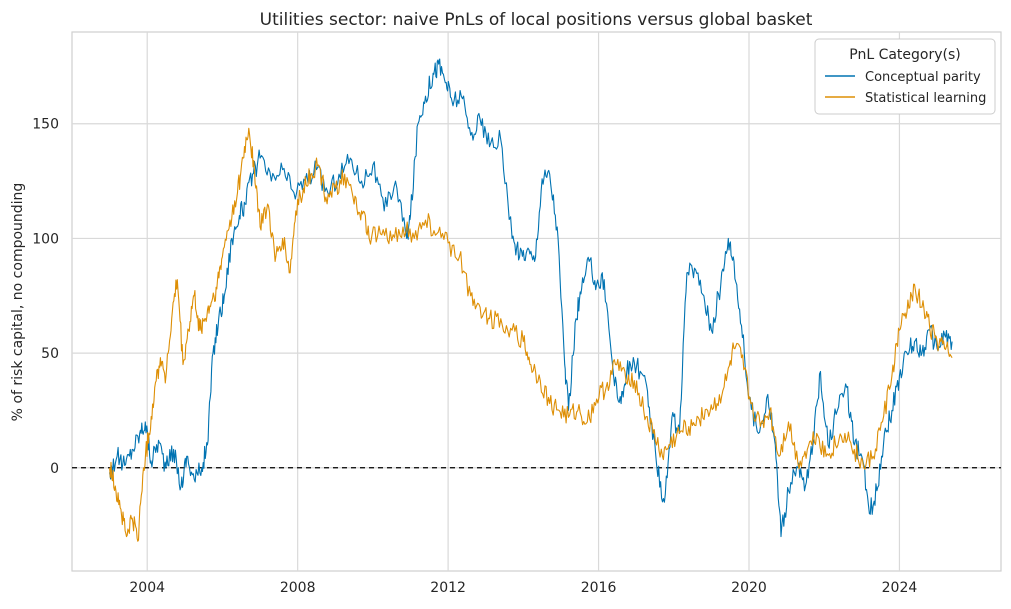  I want to click on y-tick-label: 150, so click(45, 125).